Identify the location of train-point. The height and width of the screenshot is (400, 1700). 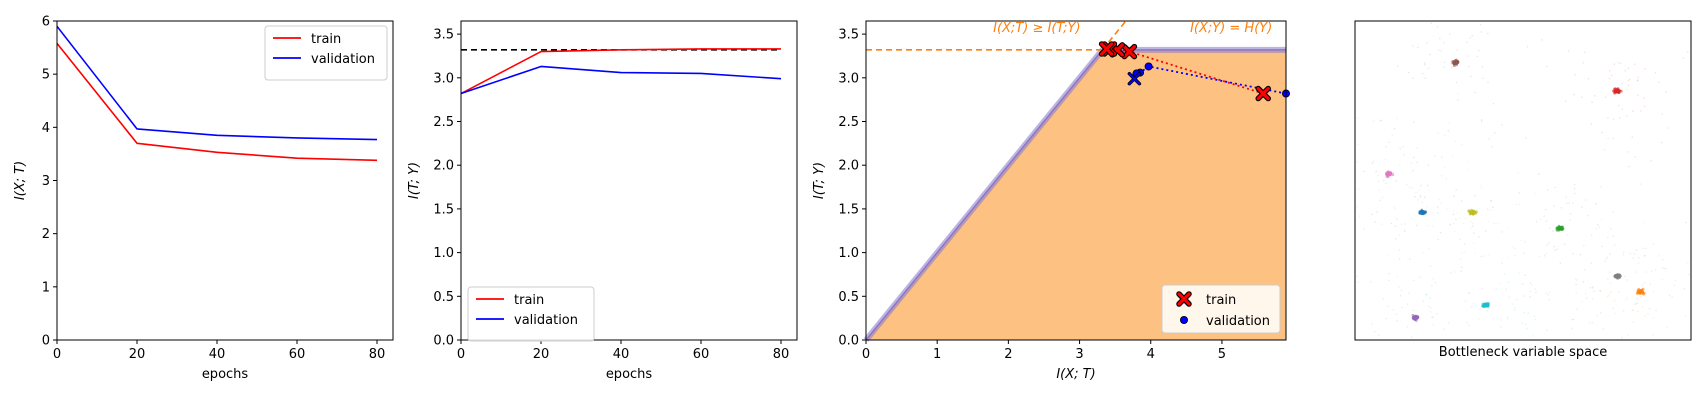
(1129, 51).